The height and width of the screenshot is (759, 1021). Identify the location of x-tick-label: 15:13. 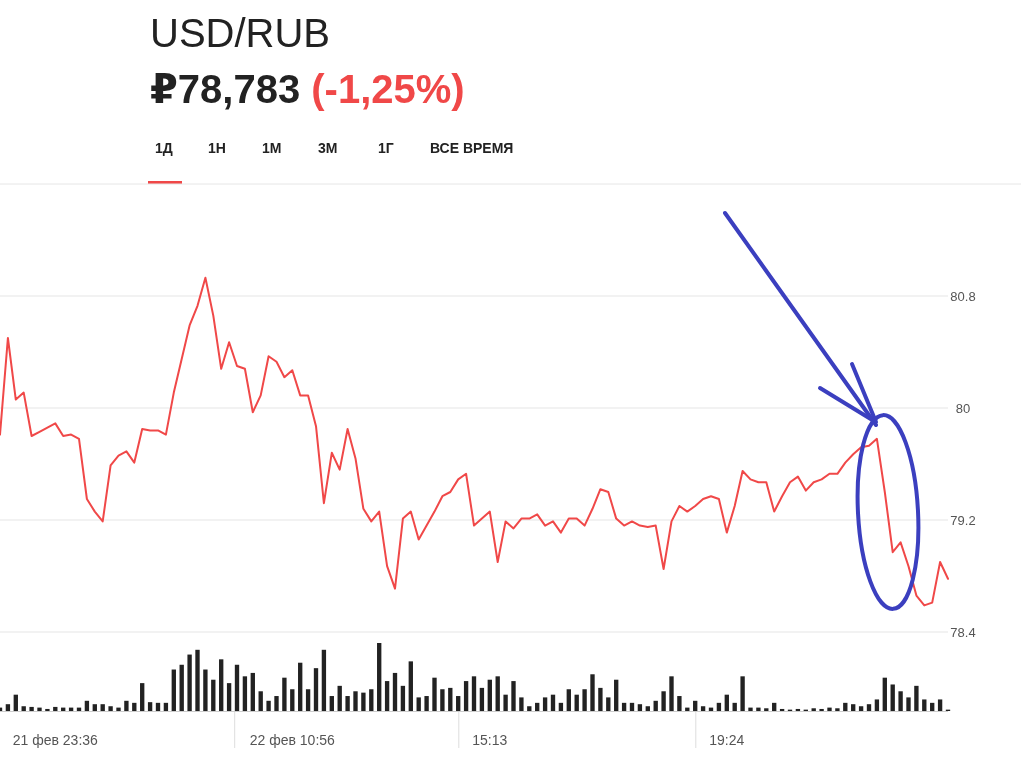
(490, 740).